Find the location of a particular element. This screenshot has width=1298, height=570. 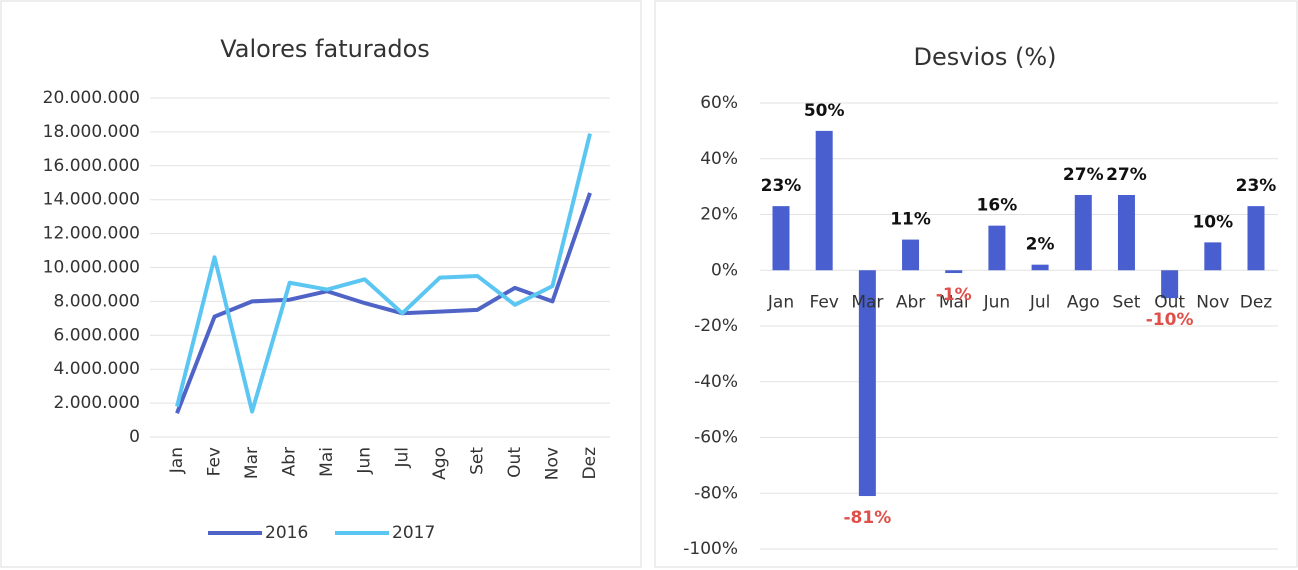

legend-label: 2017 is located at coordinates (413, 533).